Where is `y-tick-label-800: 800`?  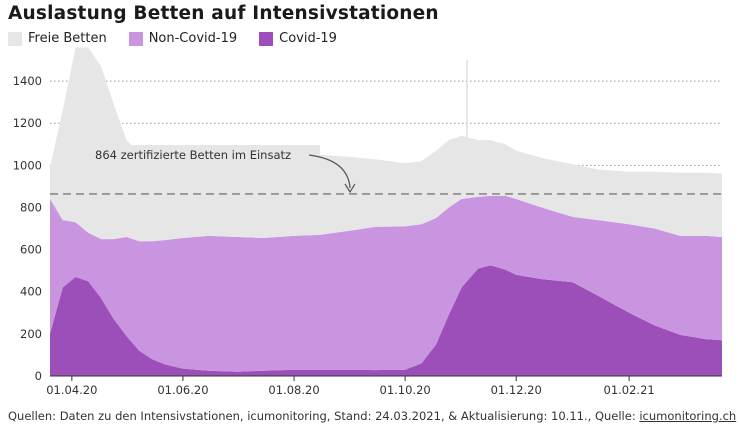 y-tick-label-800: 800 is located at coordinates (31, 207).